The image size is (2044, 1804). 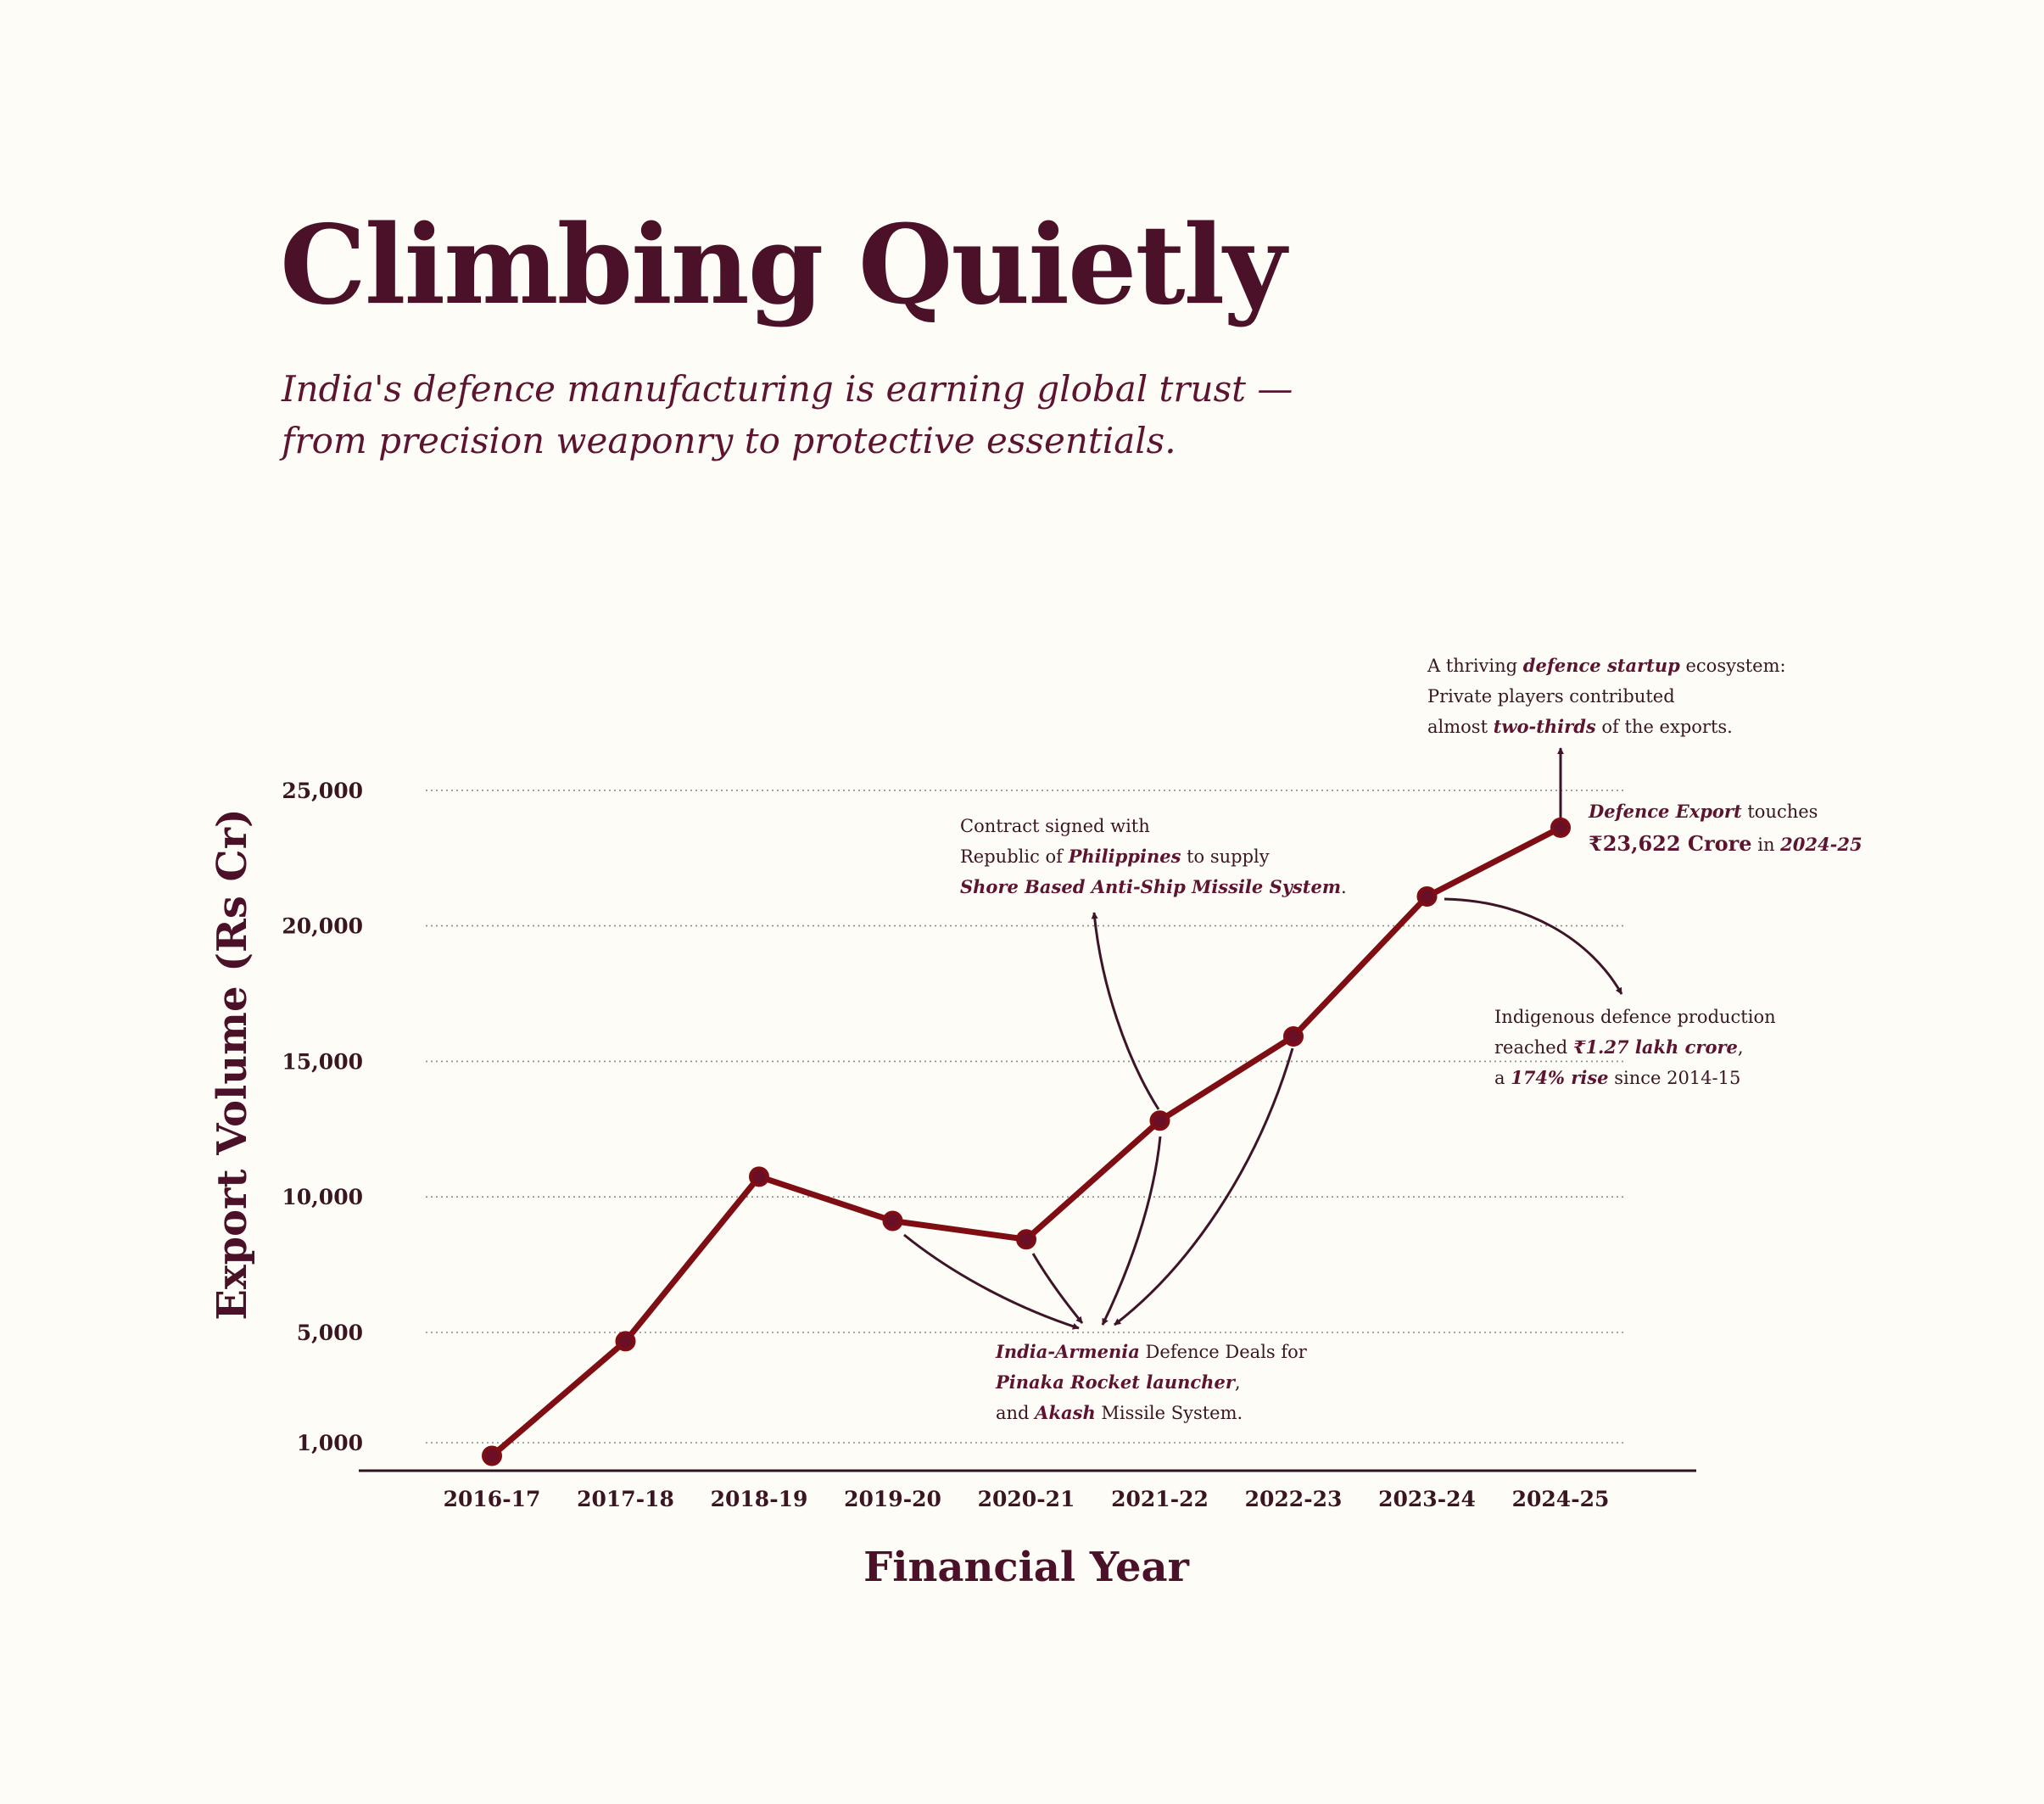 I want to click on y-tick-label: 5,000, so click(x=330, y=1333).